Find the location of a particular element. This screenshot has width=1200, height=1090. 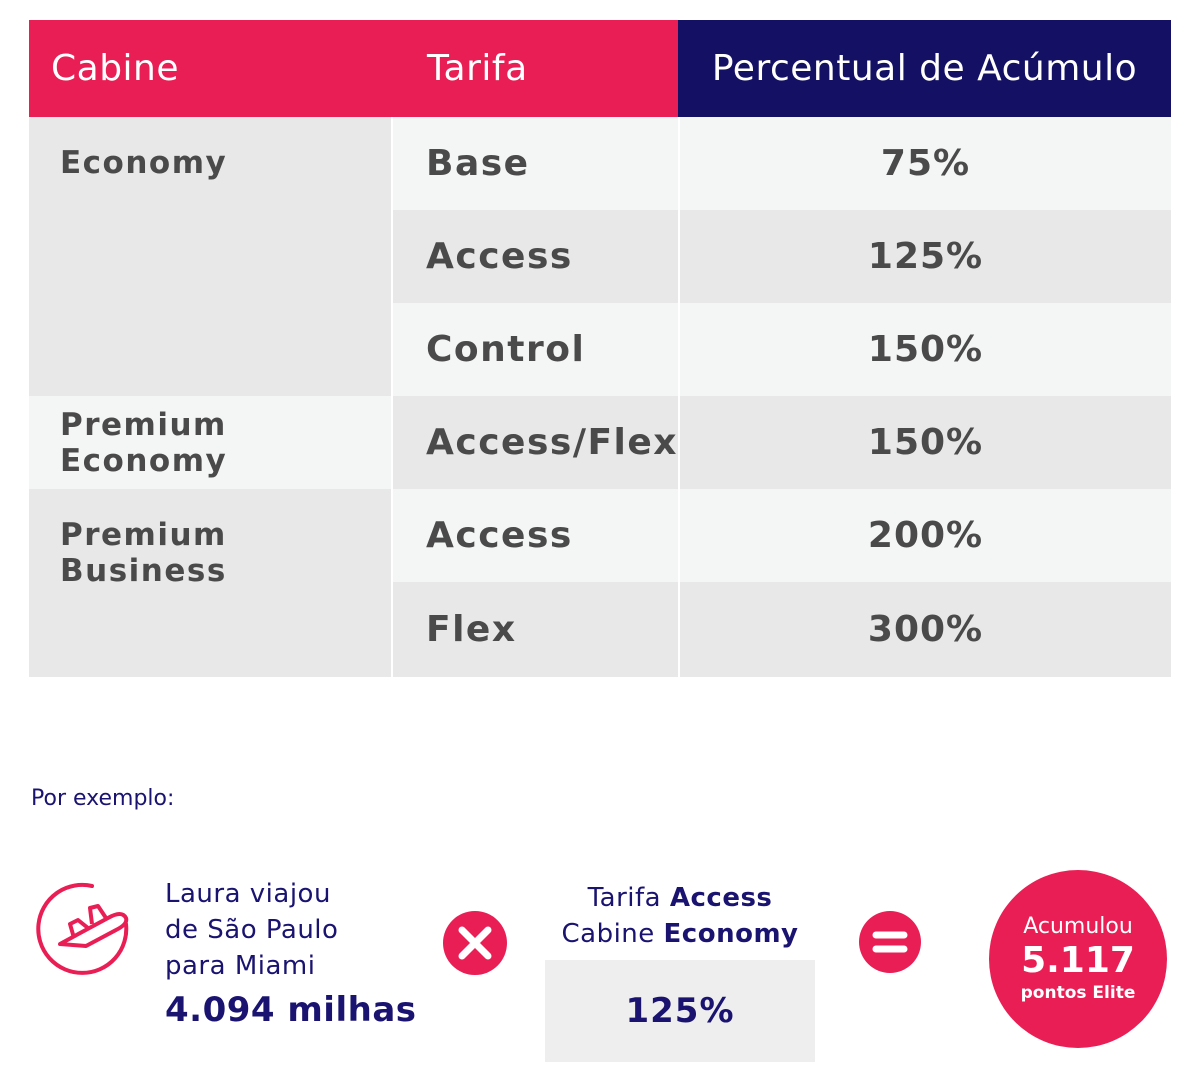

percent-cell: 200% is located at coordinates (925, 535).